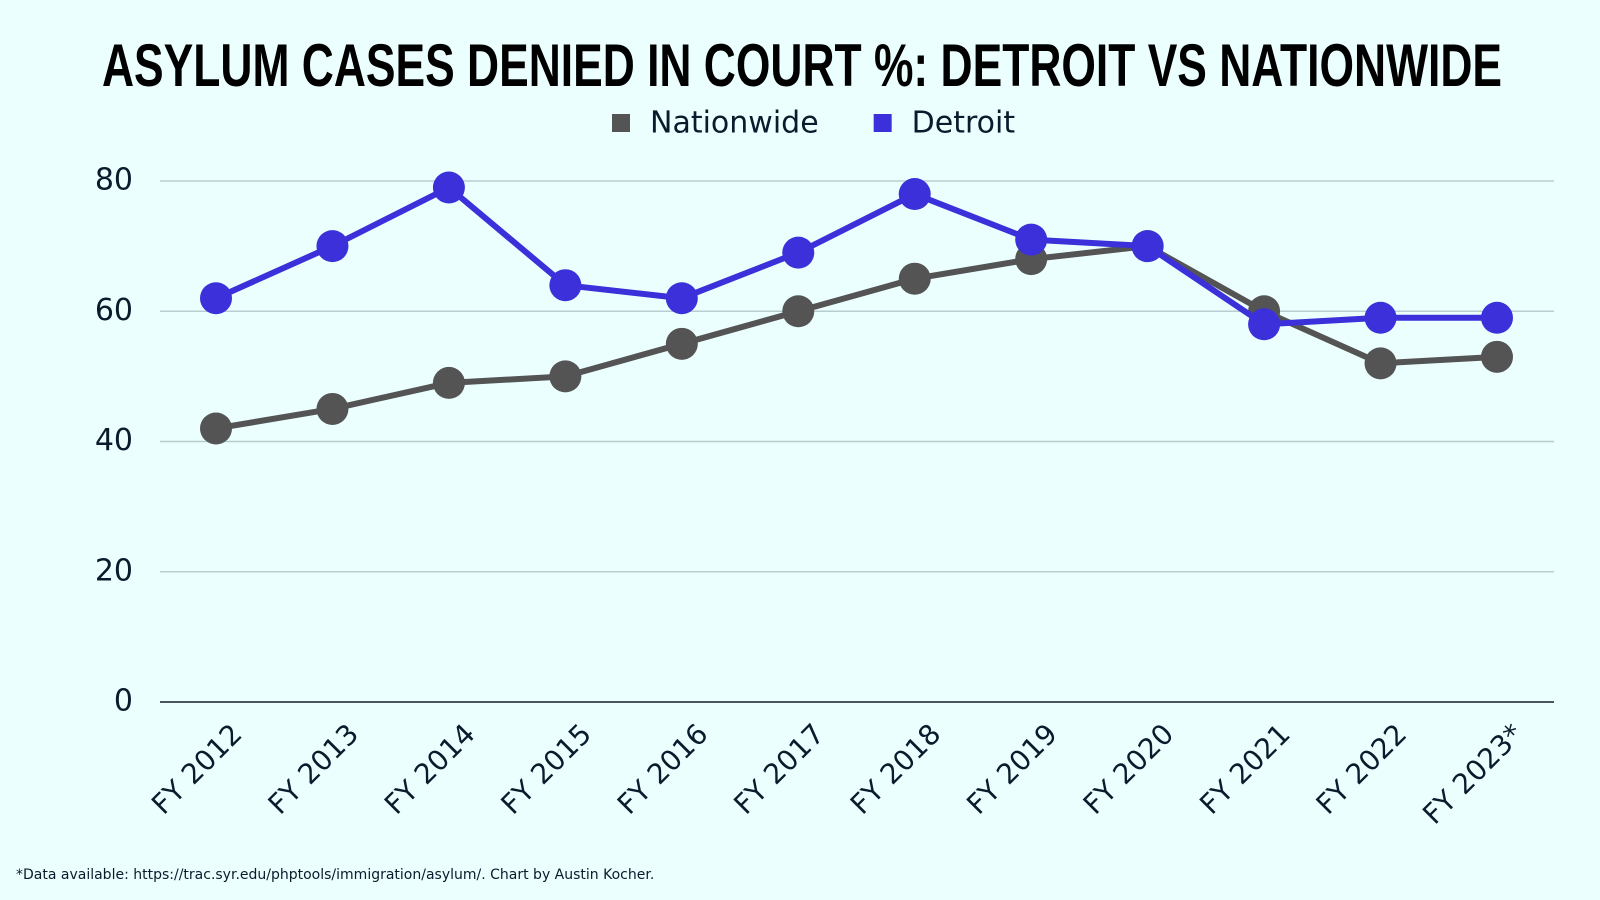  What do you see at coordinates (1472, 773) in the screenshot?
I see `x-tick-label: FY 2023*` at bounding box center [1472, 773].